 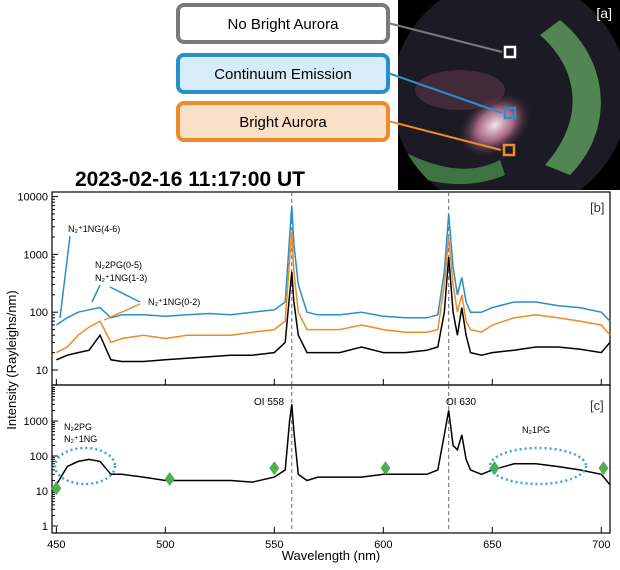 I want to click on legend-label: Bright Aurora, so click(x=283, y=122).